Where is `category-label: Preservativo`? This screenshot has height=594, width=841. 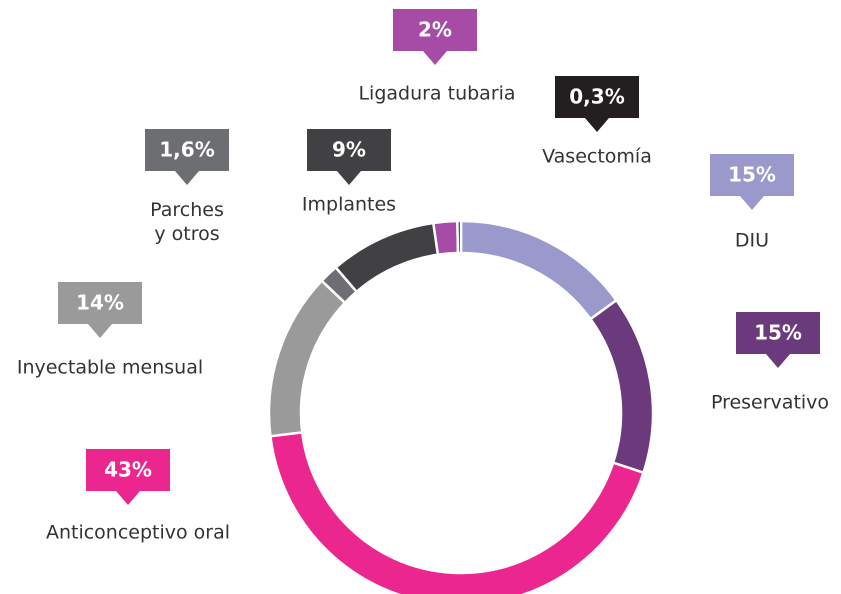 category-label: Preservativo is located at coordinates (770, 403).